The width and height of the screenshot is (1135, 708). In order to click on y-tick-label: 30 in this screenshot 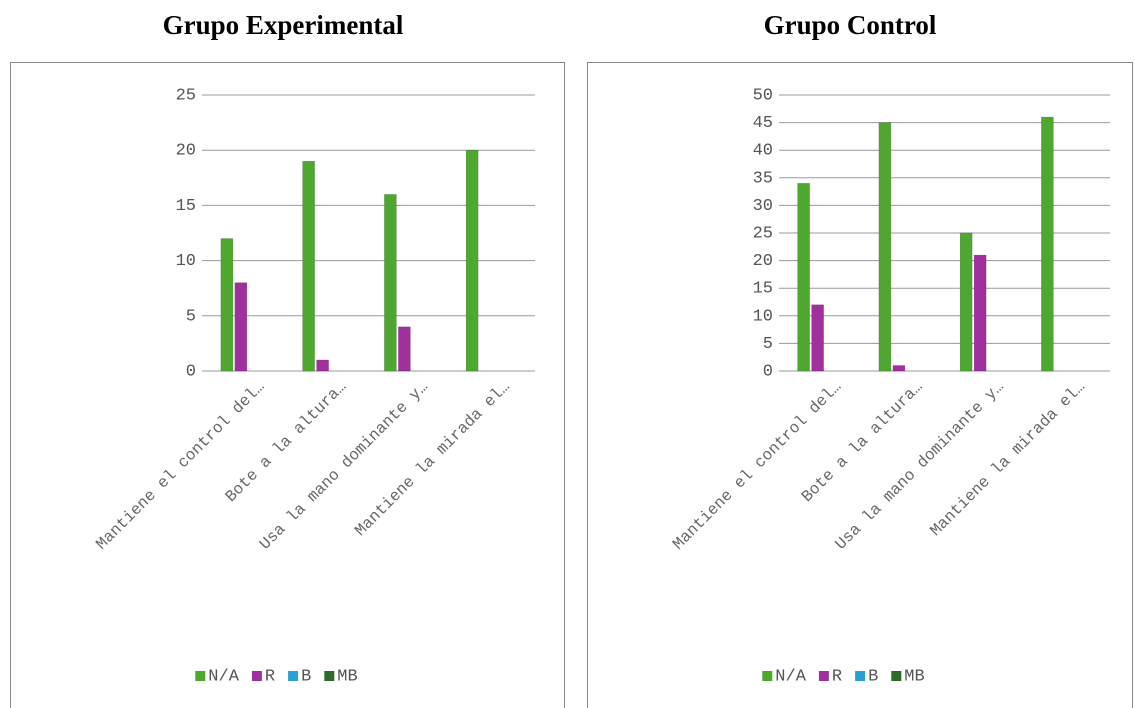, I will do `click(763, 206)`.